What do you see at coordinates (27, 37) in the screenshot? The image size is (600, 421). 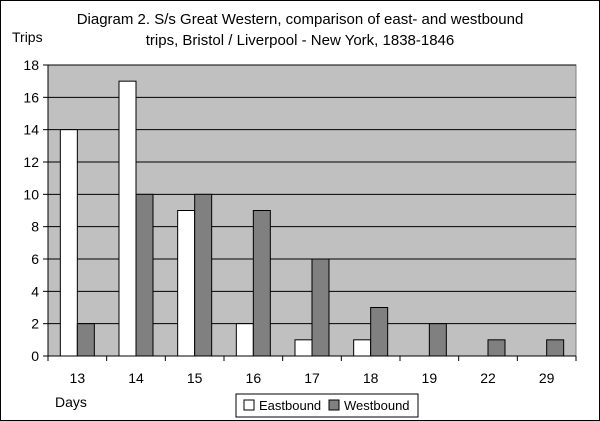 I see `y-axis-label: Trips` at bounding box center [27, 37].